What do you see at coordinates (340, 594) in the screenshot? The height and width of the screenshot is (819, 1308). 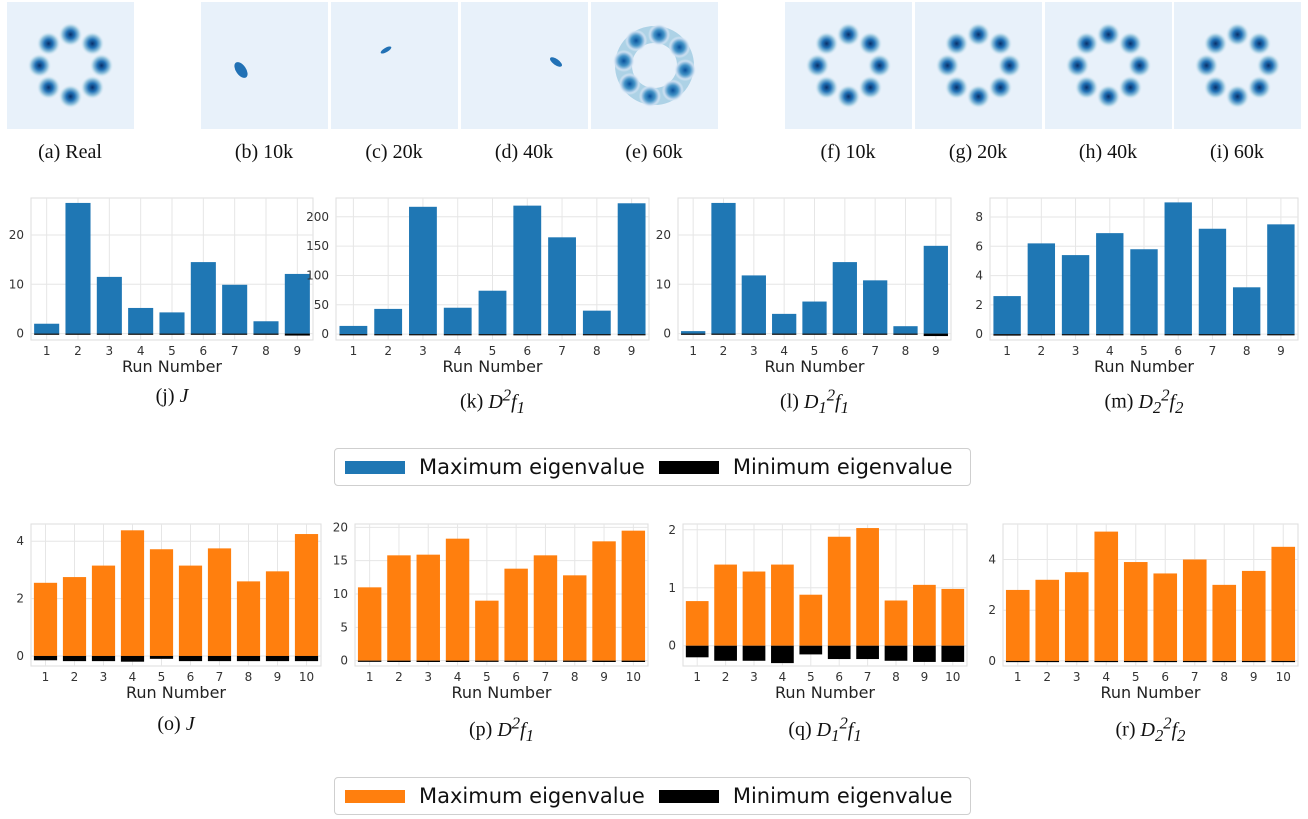 I see `y-tick-label: 10` at bounding box center [340, 594].